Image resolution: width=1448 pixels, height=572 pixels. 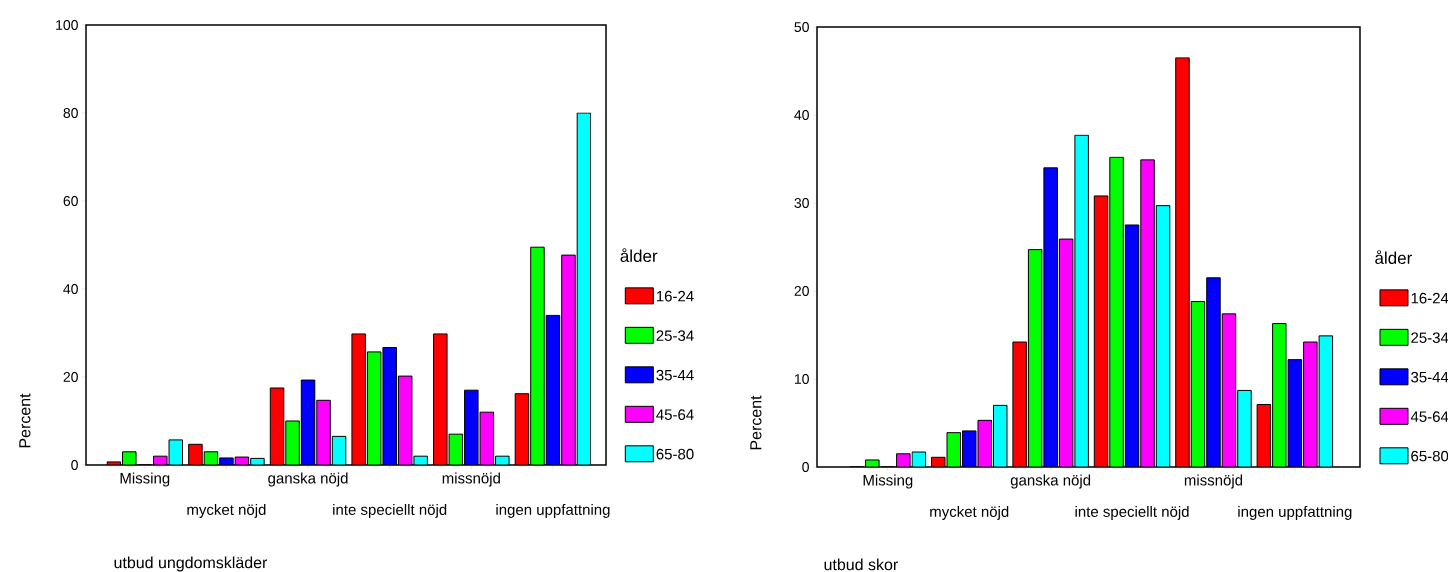 What do you see at coordinates (191, 564) in the screenshot?
I see `x-axis-title: utbud ungdomskläder` at bounding box center [191, 564].